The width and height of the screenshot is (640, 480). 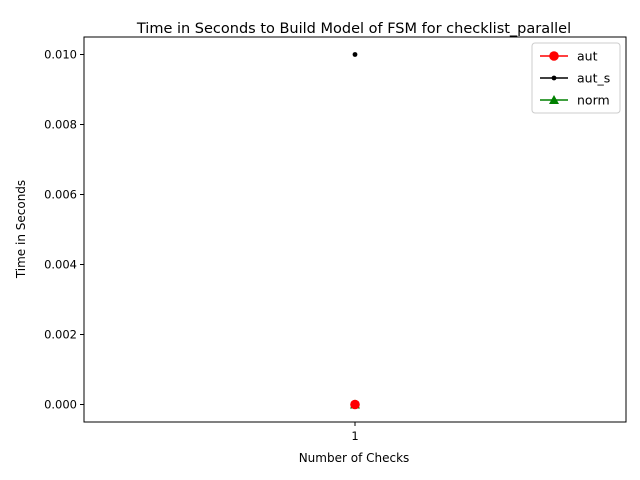 I want to click on y-tick-label: 0.010, so click(x=60, y=55).